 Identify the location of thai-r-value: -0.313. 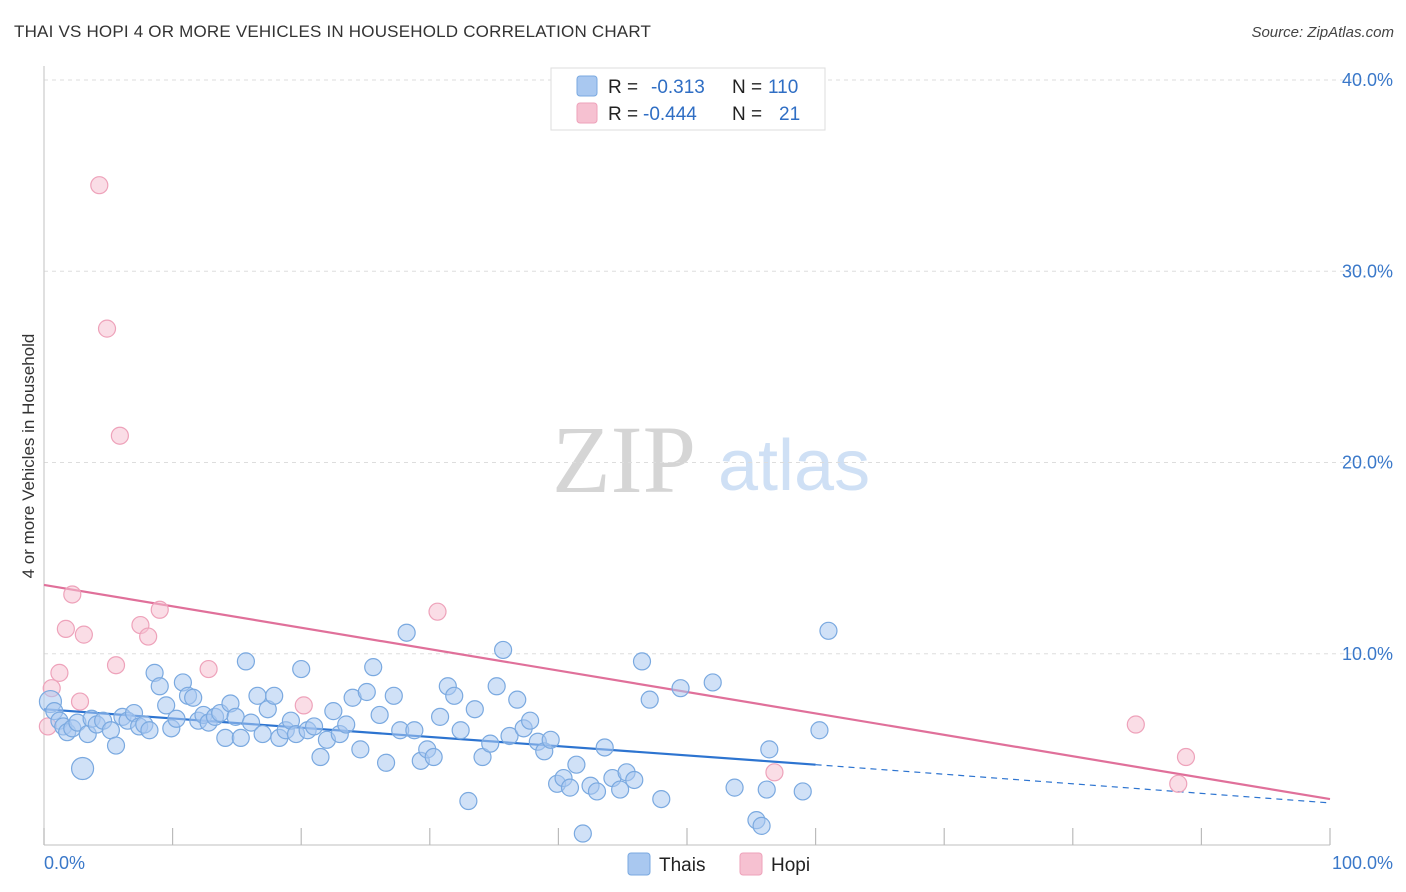
(678, 87).